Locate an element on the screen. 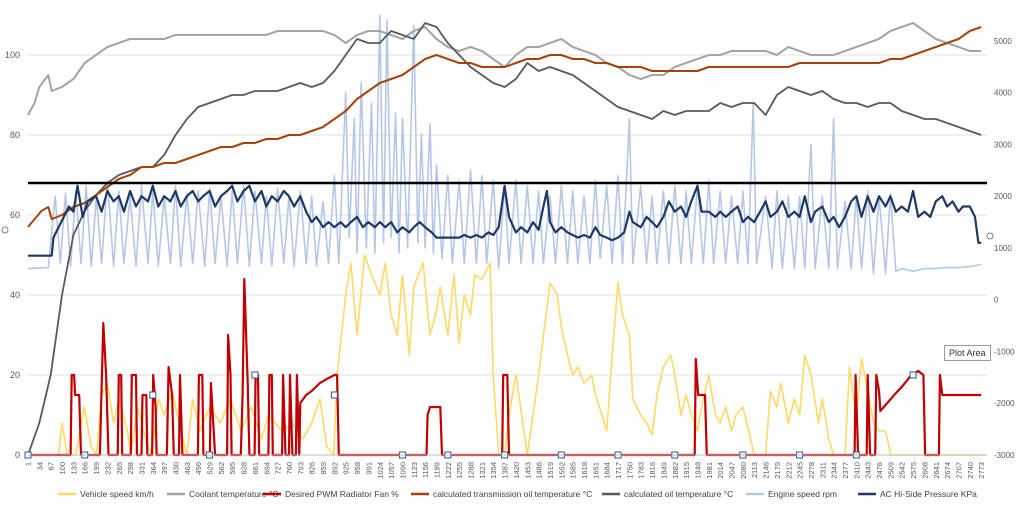 The width and height of the screenshot is (1024, 511). x-tick-label: 2113 is located at coordinates (754, 470).